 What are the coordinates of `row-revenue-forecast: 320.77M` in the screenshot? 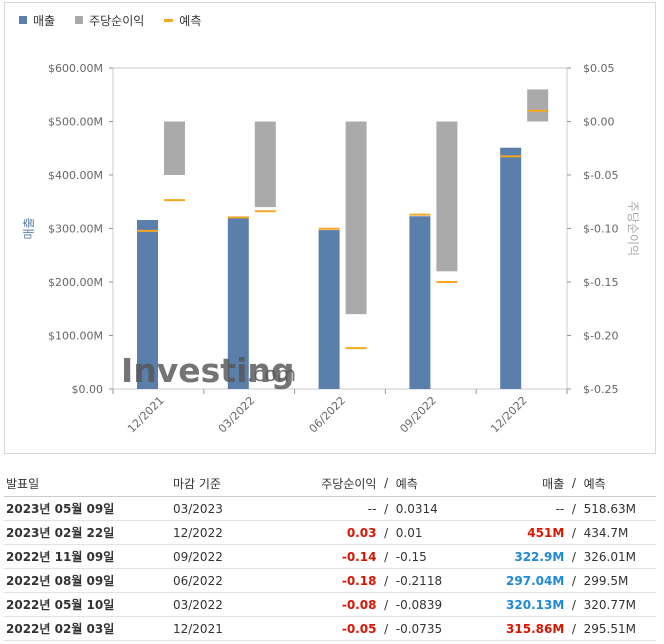 It's located at (618, 604).